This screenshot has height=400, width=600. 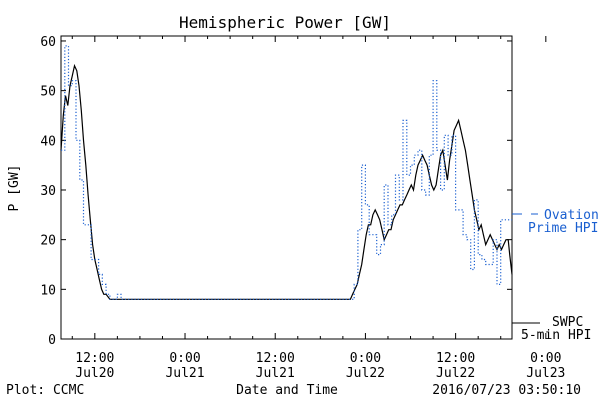 I want to click on x-tick-date-label: Jul20, so click(x=94, y=373).